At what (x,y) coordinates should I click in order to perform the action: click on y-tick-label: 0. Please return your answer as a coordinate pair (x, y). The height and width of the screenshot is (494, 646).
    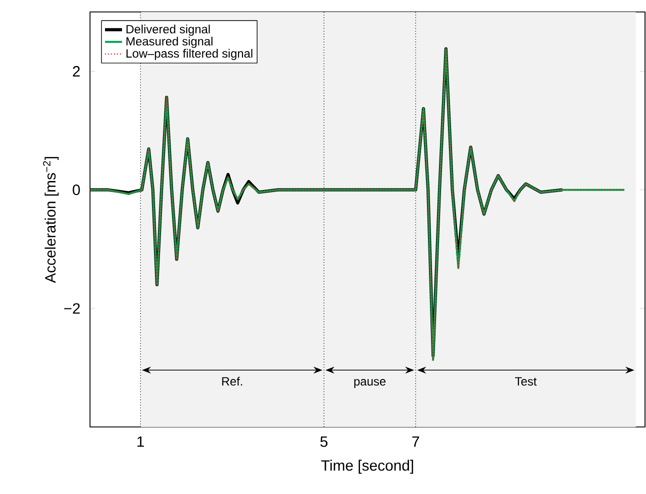
    Looking at the image, I should click on (76, 190).